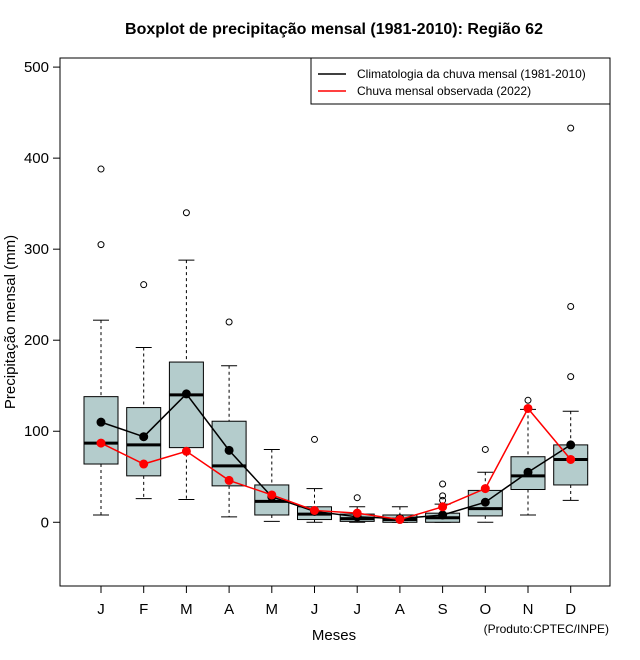  What do you see at coordinates (471, 74) in the screenshot?
I see `legend-label-climatology: Climatologia da chuva mensal (1981-2010)` at bounding box center [471, 74].